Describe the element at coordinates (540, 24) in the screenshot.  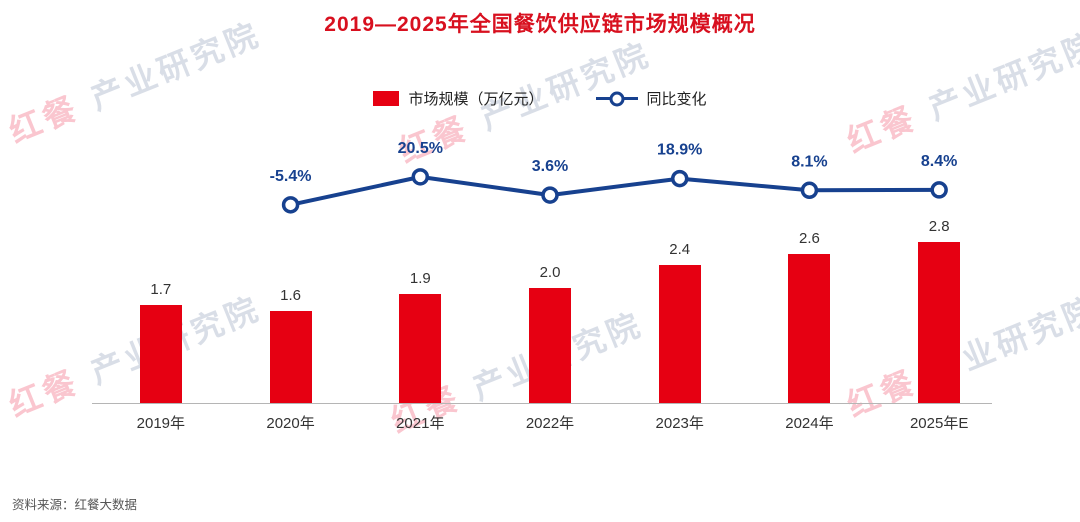
I see `page-title: 2019—2025年全国餐饮供应链市场规模概况` at that location.